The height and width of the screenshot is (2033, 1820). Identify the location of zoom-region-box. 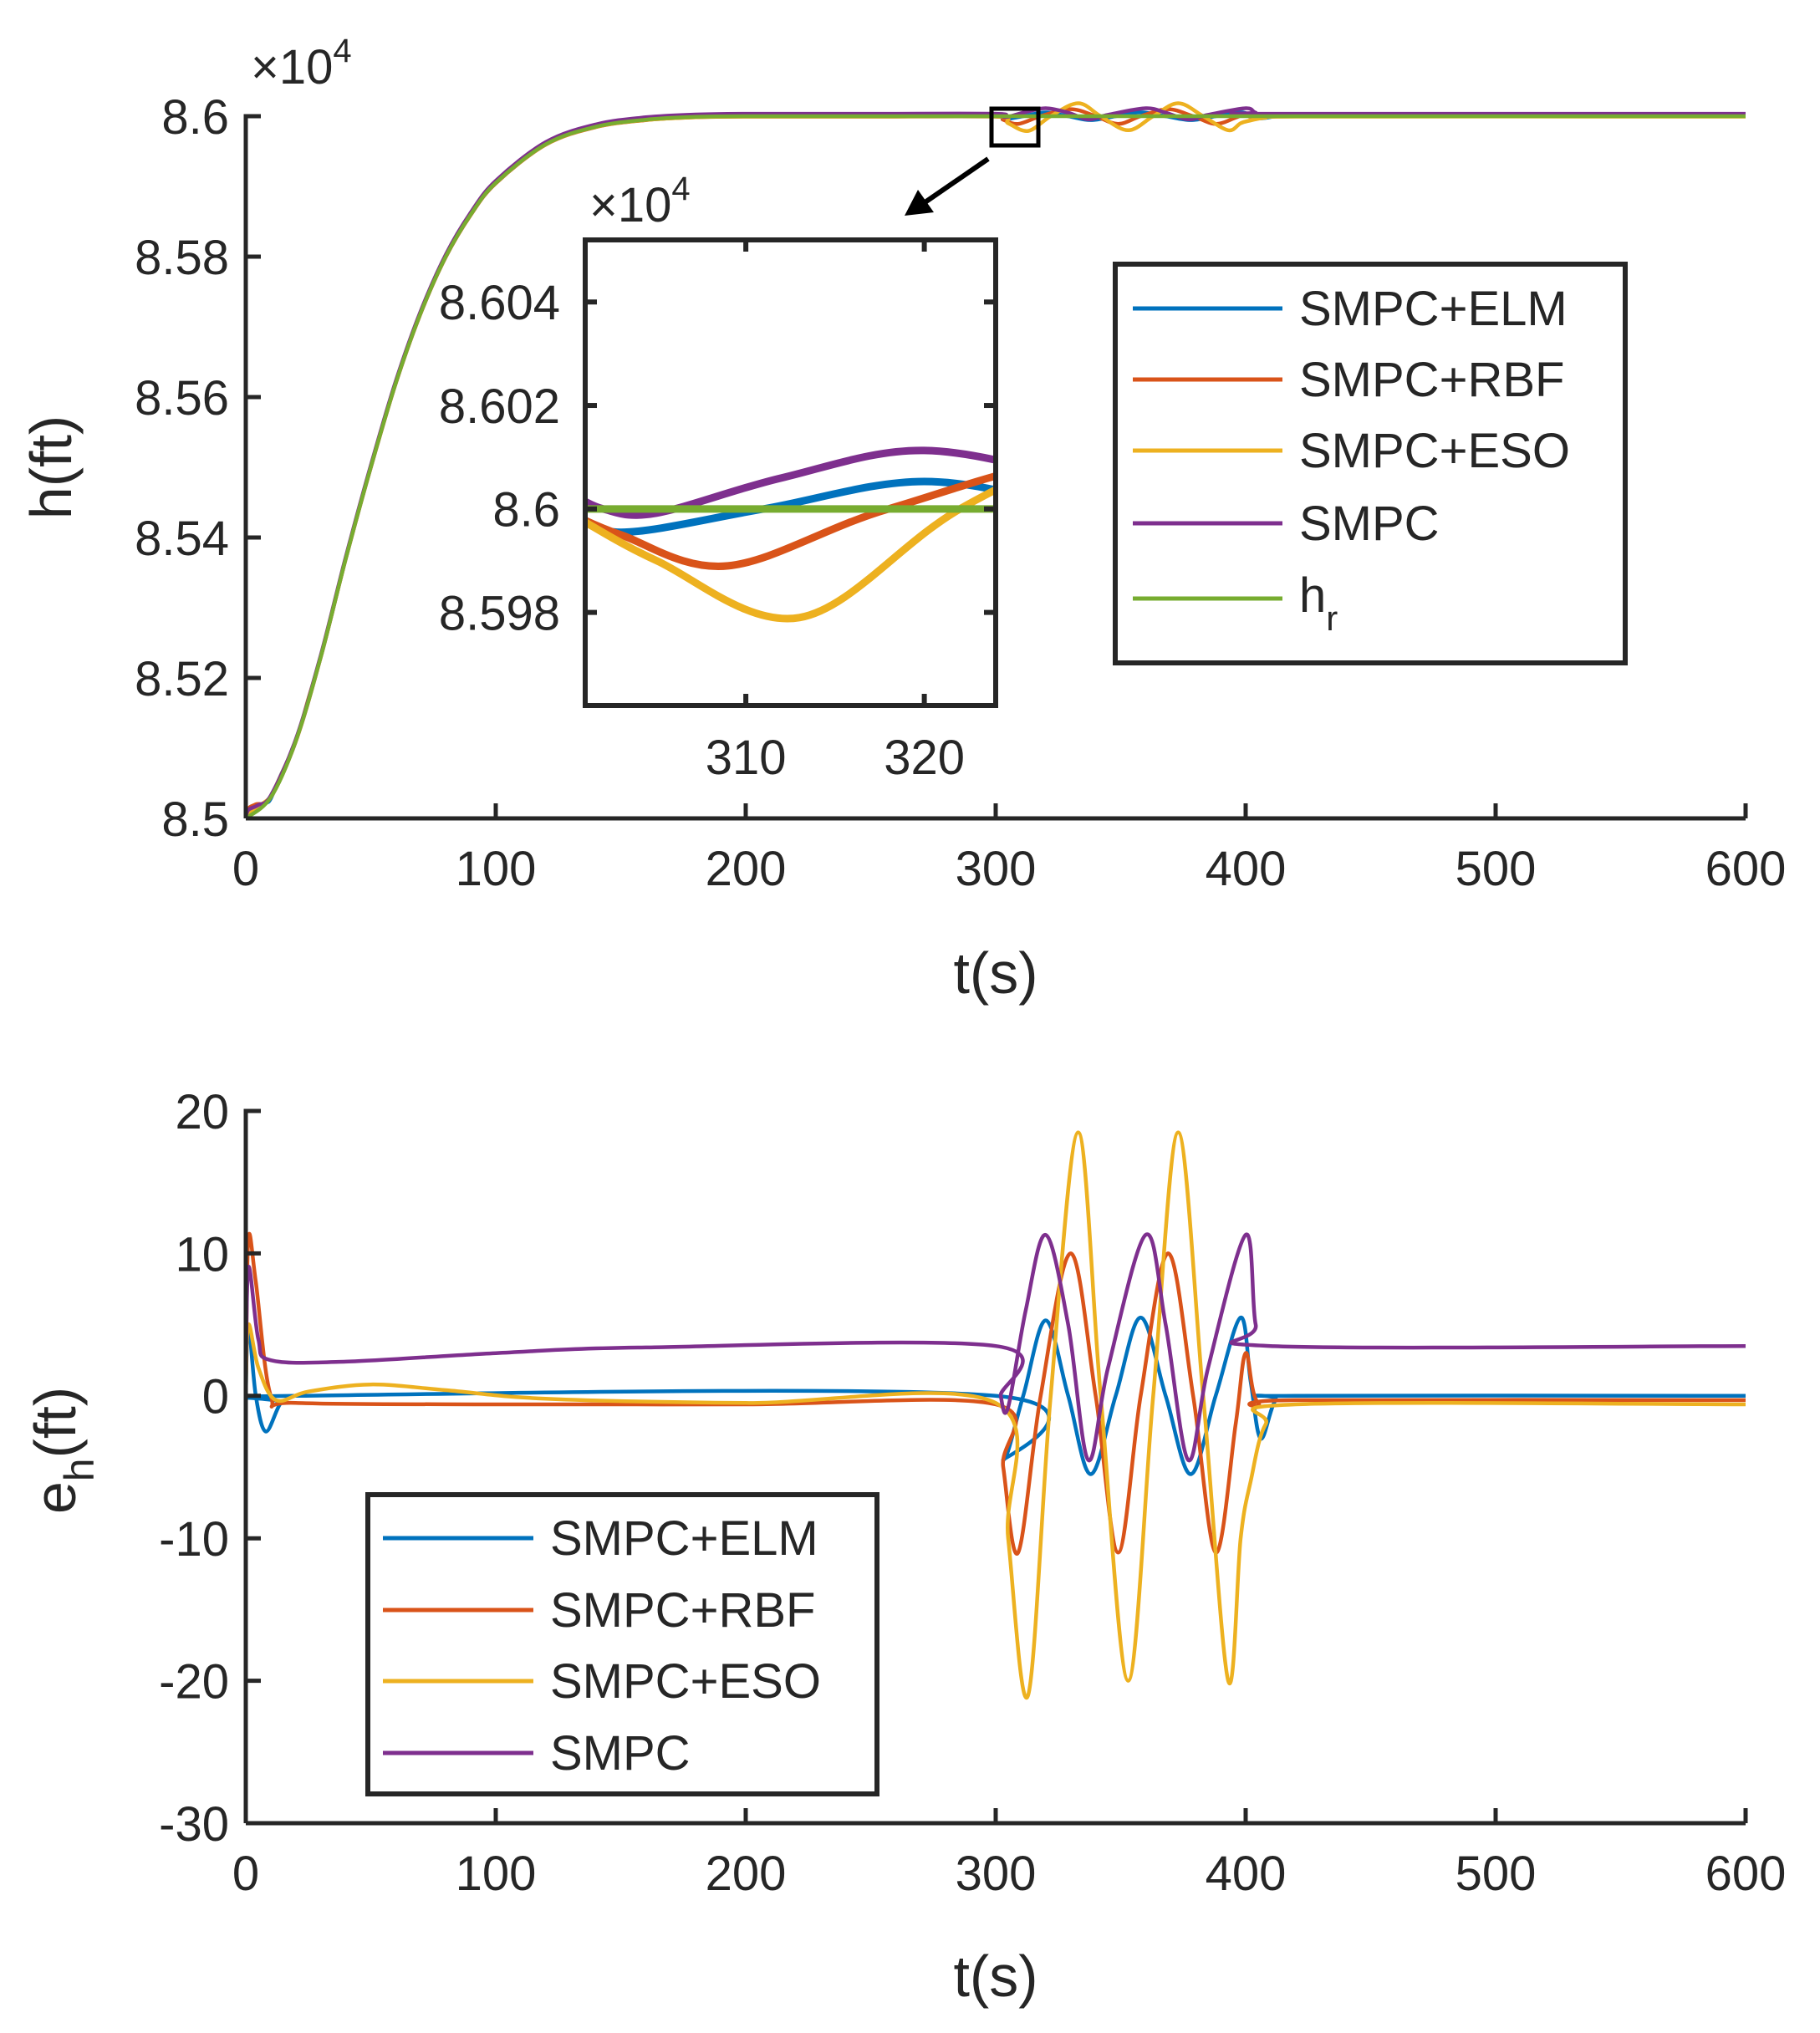
(1015, 127).